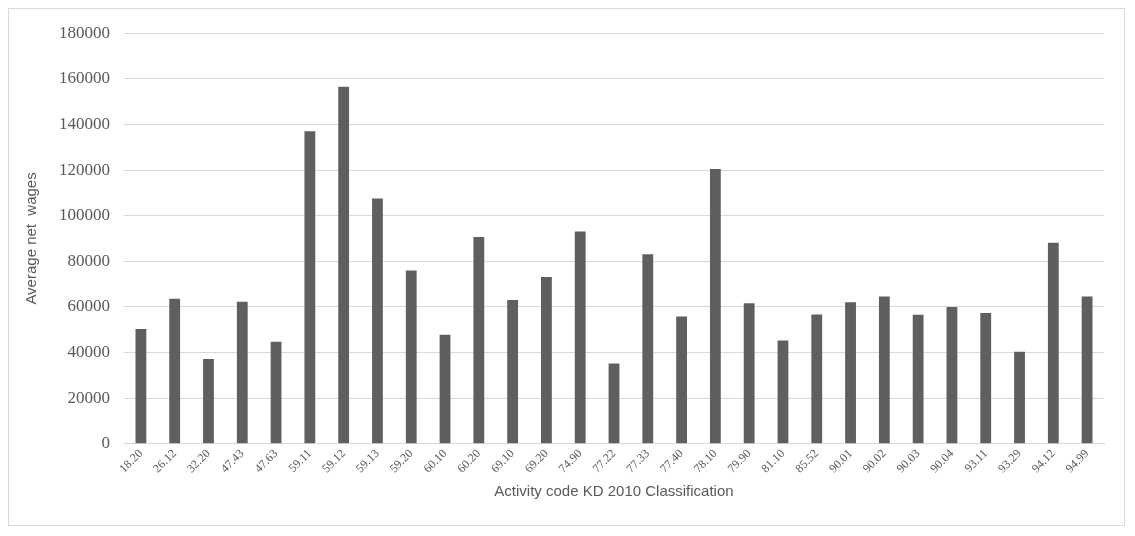  Describe the element at coordinates (88, 351) in the screenshot. I see `y-tick-label: 40000` at that location.